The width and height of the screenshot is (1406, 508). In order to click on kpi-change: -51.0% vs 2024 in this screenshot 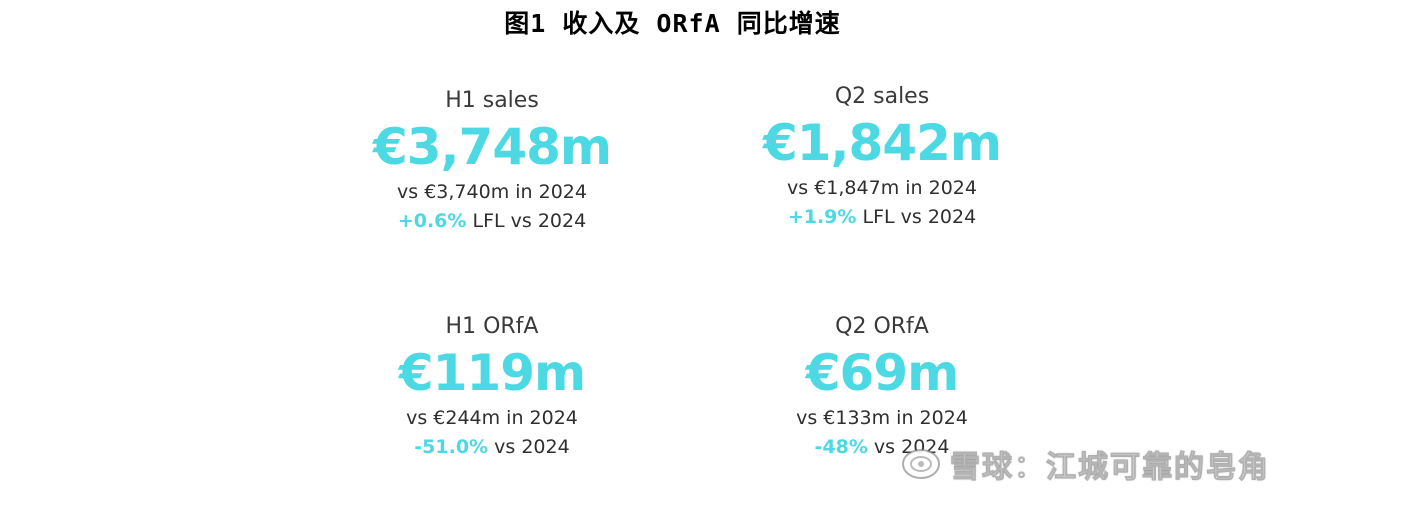, I will do `click(492, 447)`.